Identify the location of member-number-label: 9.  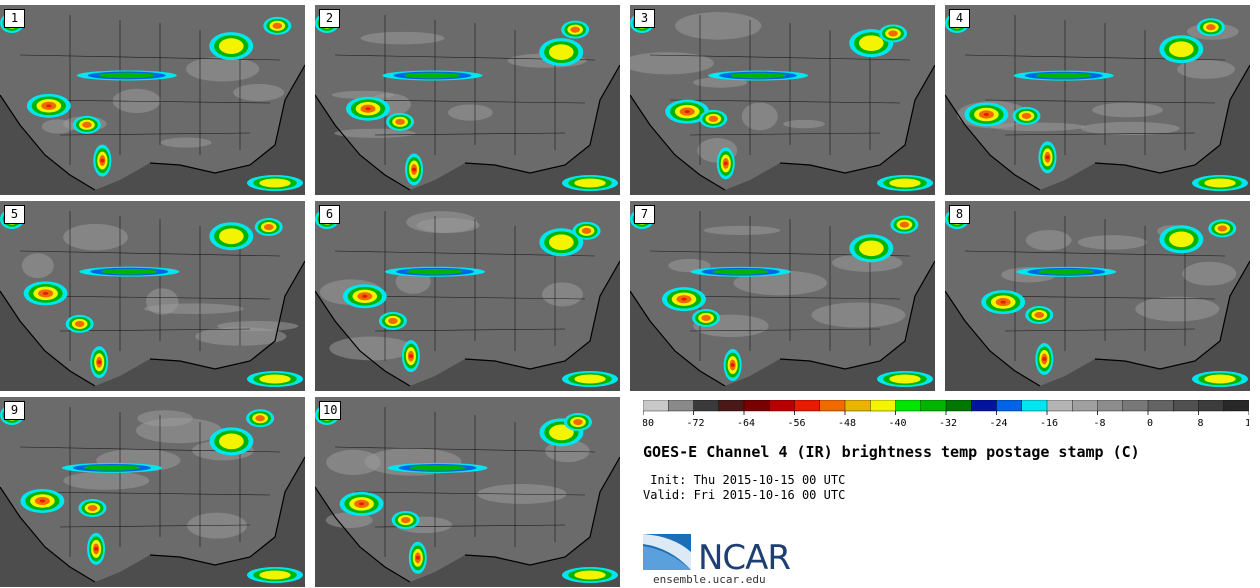
(14, 410).